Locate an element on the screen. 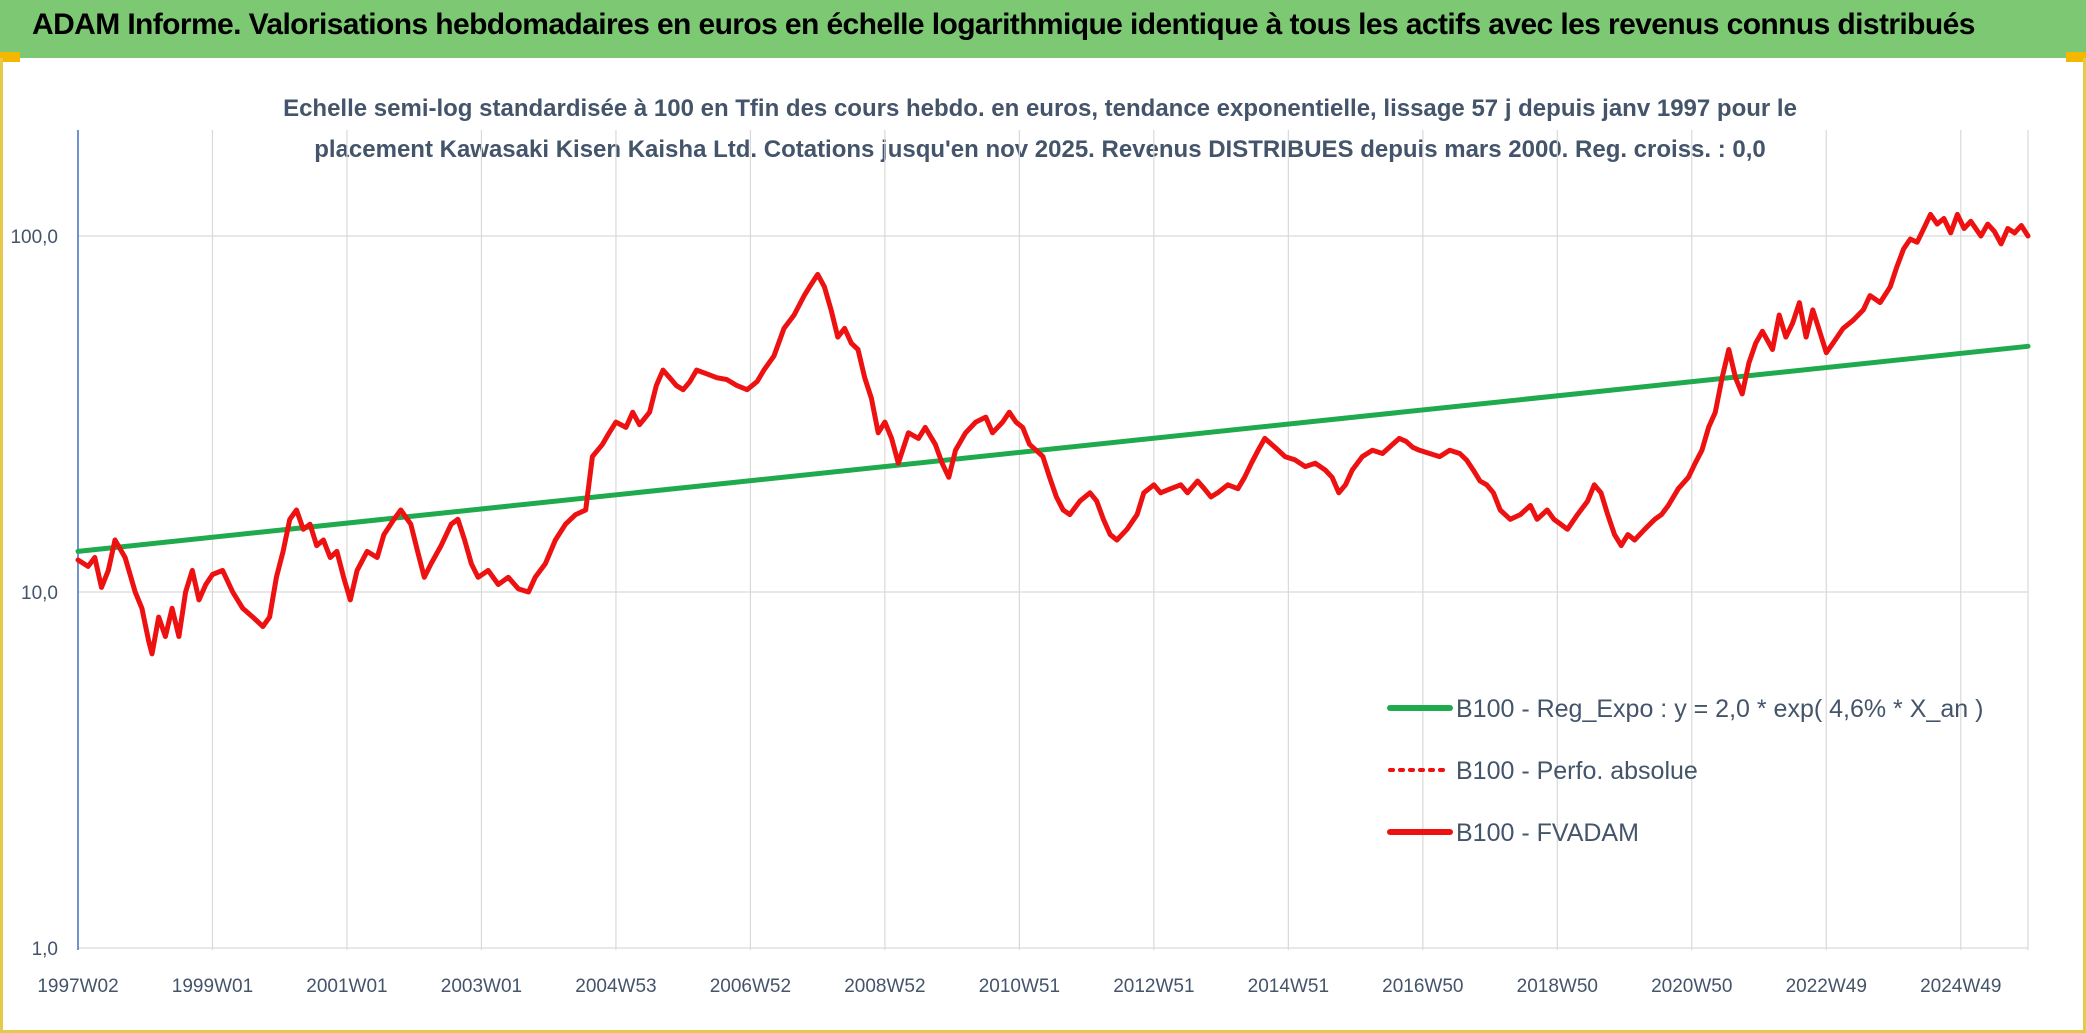  x-tick-label: 2024W49 is located at coordinates (1960, 986).